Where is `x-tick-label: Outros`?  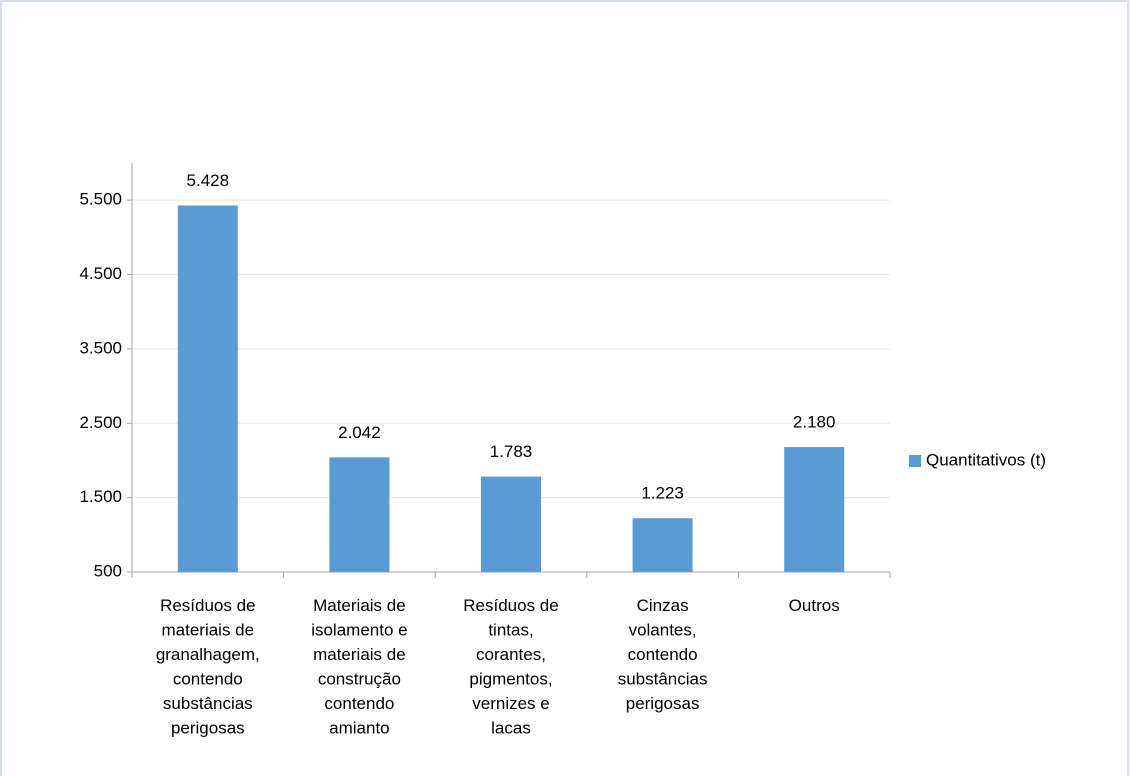 x-tick-label: Outros is located at coordinates (814, 605).